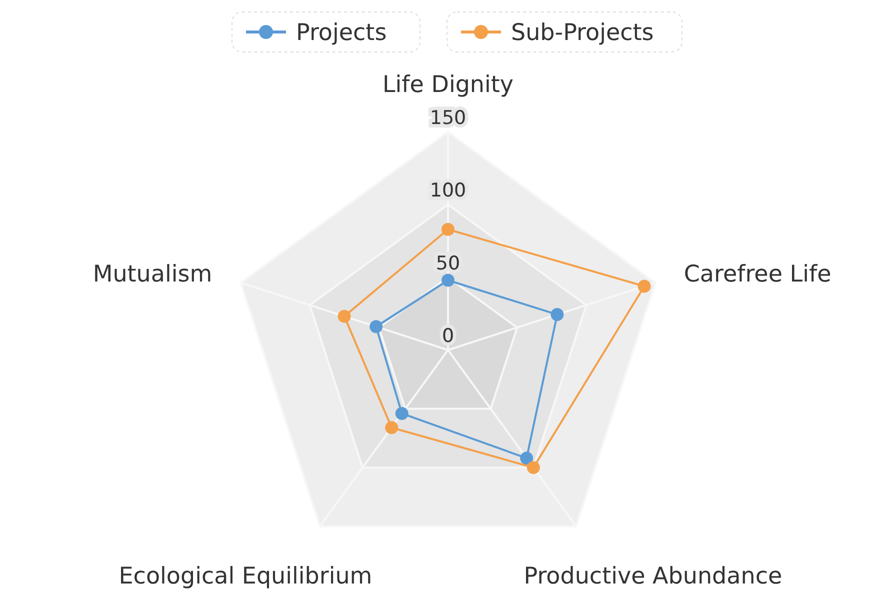 This screenshot has width=896, height=601. I want to click on y-tick-label: 150, so click(448, 118).